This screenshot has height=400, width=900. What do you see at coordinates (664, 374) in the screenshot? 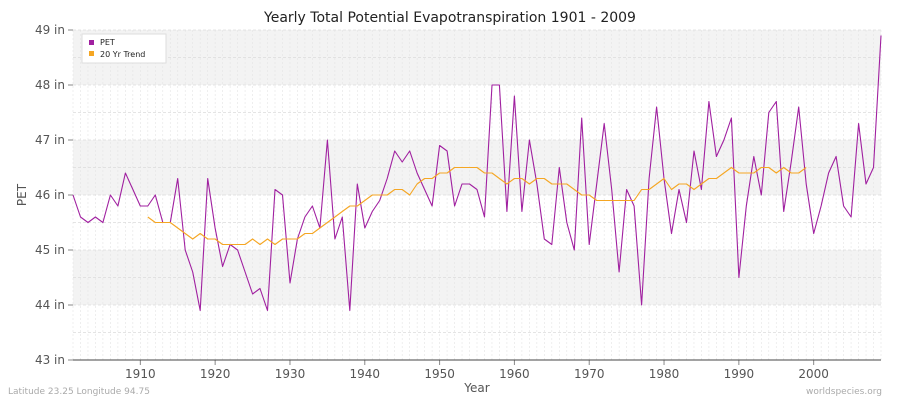
I see `x-tick-label: 1980` at bounding box center [664, 374].